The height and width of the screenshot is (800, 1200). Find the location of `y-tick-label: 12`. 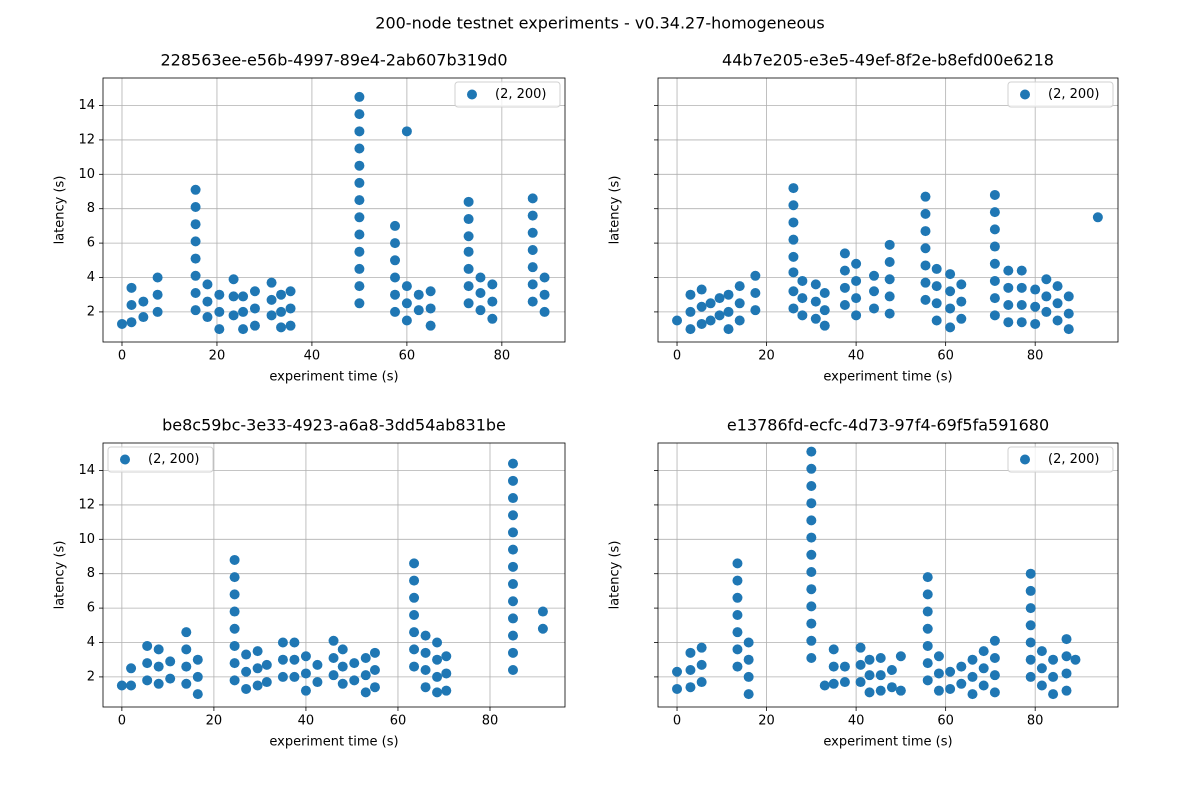

y-tick-label: 12 is located at coordinates (86, 139).